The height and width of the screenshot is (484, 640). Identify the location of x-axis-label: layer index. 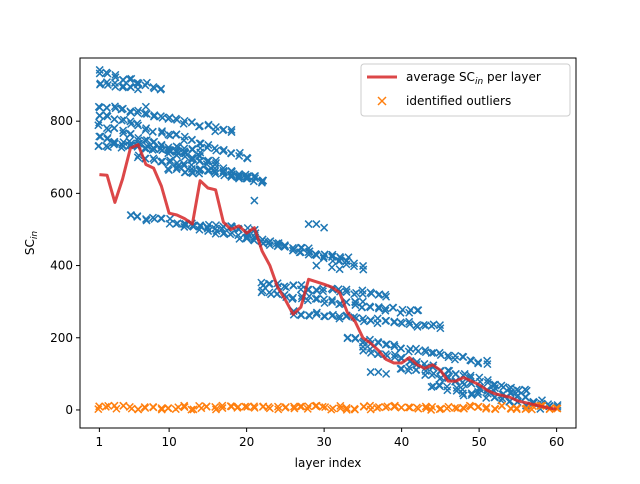
(328, 463).